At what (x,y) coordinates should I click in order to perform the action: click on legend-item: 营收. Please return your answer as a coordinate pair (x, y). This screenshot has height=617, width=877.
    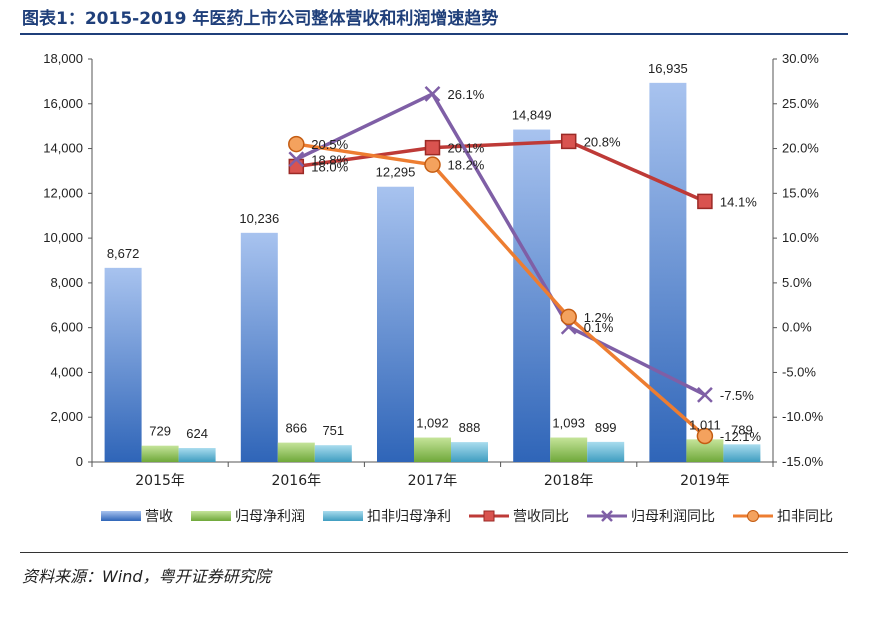
    Looking at the image, I should click on (137, 517).